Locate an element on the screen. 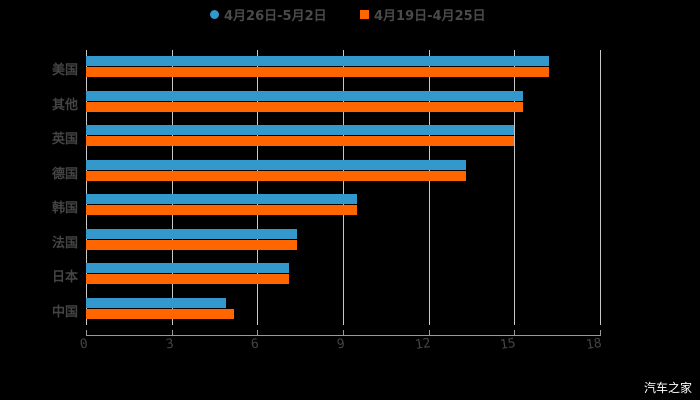  legend-label: 4月19日-4月25日 is located at coordinates (430, 16).